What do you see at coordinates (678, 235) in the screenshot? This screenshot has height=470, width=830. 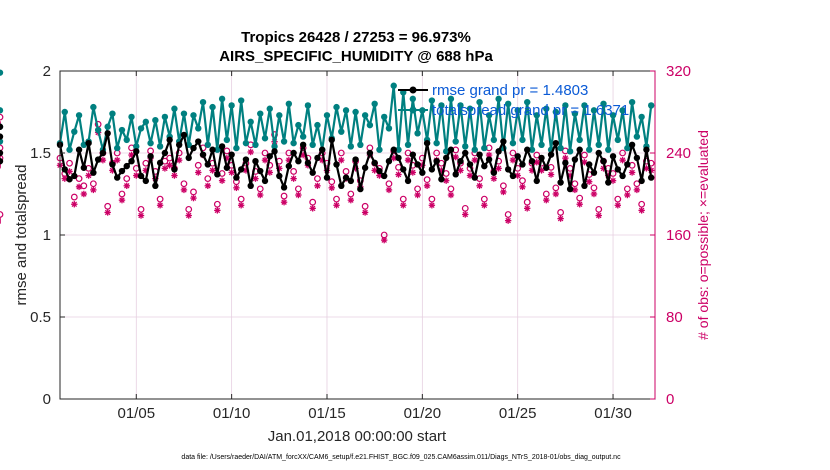 I see `y-right-tick-label: 160` at bounding box center [678, 235].